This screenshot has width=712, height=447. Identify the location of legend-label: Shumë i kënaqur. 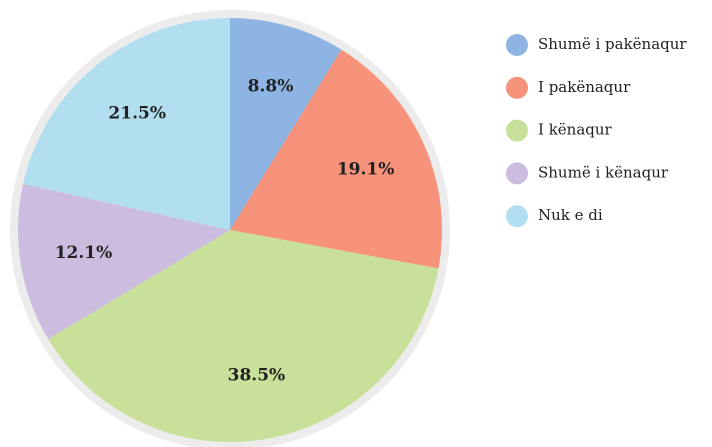
(603, 172).